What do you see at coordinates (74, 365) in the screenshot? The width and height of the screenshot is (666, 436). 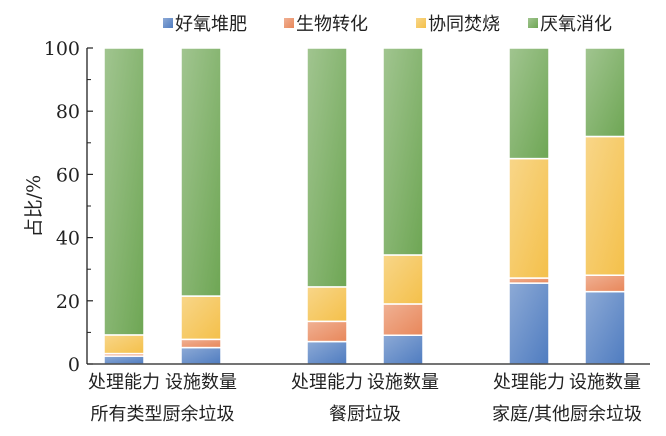 I see `y-tick-label: 0` at bounding box center [74, 365].